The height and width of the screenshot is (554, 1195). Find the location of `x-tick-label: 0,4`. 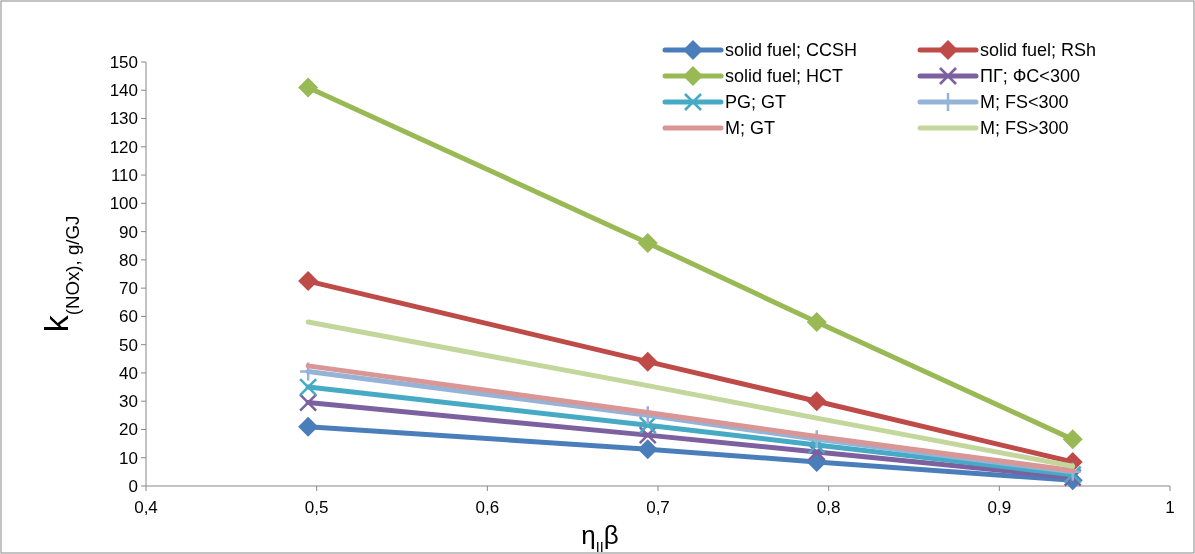

x-tick-label: 0,4 is located at coordinates (146, 507).